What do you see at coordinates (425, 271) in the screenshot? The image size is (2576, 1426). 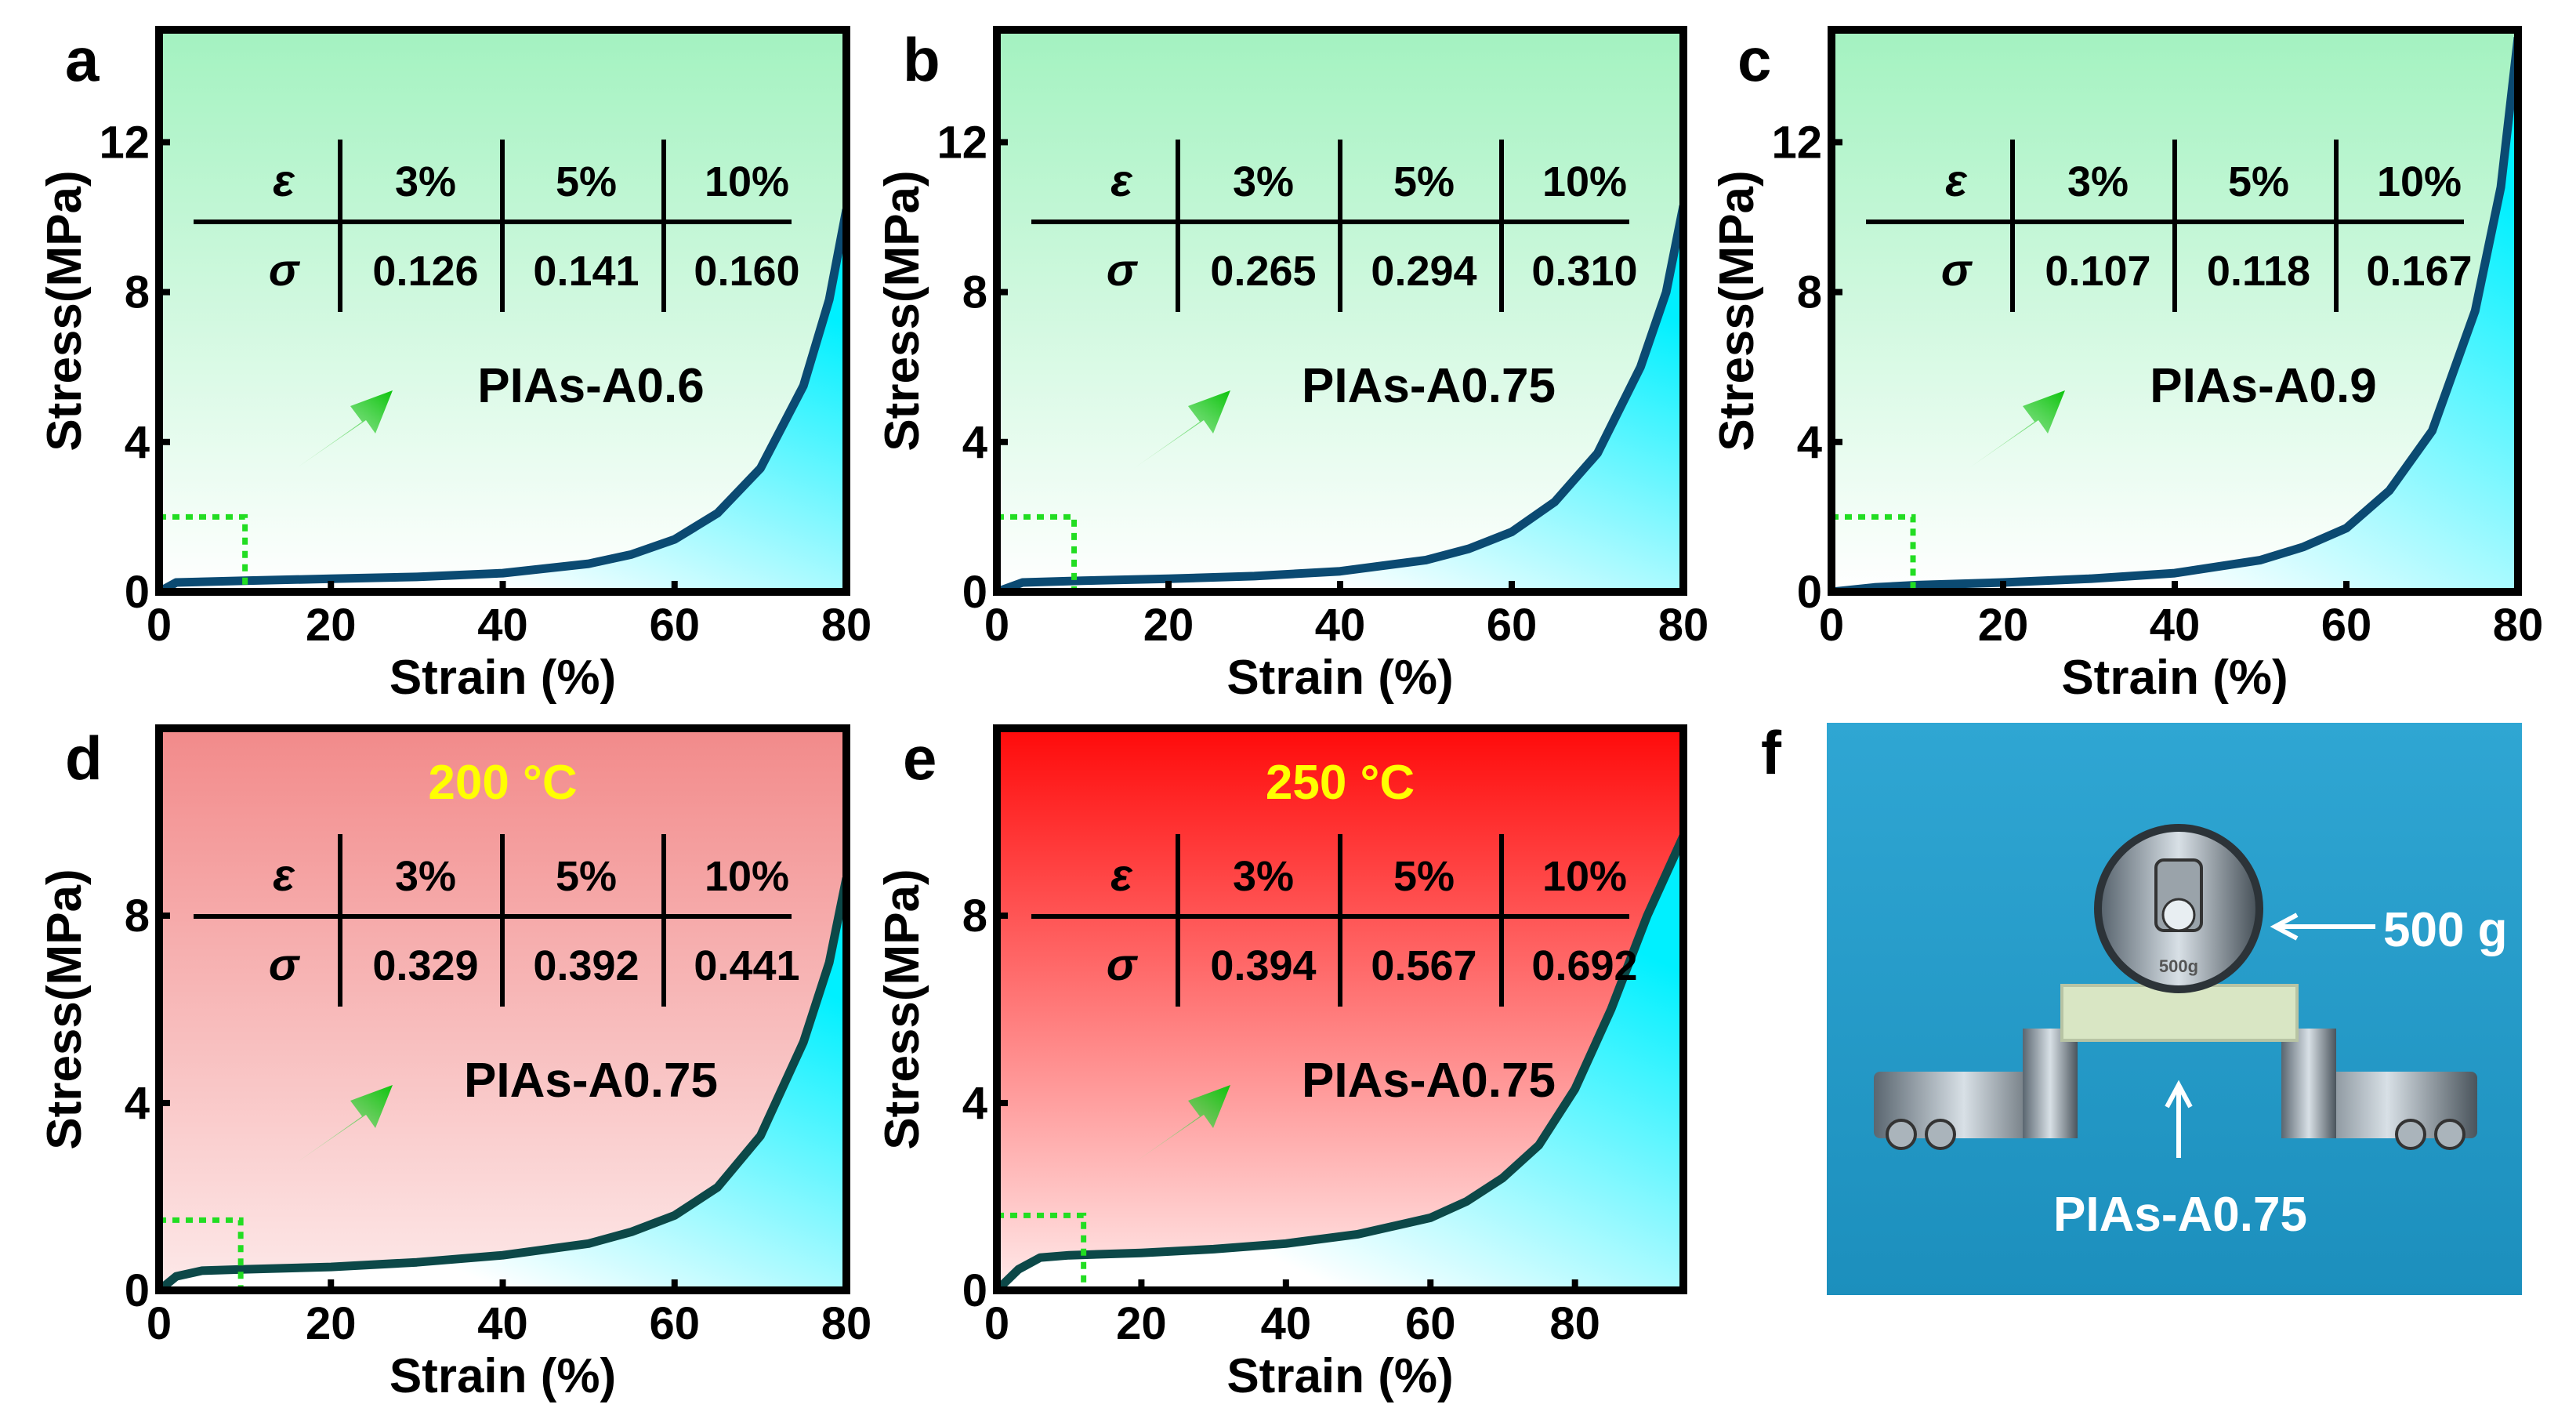 I see `table-value-cell: 0.126` at bounding box center [425, 271].